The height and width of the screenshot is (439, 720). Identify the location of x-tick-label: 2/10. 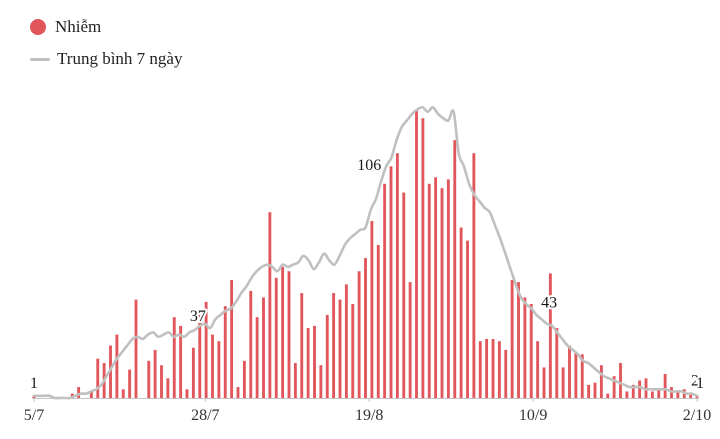
(697, 415).